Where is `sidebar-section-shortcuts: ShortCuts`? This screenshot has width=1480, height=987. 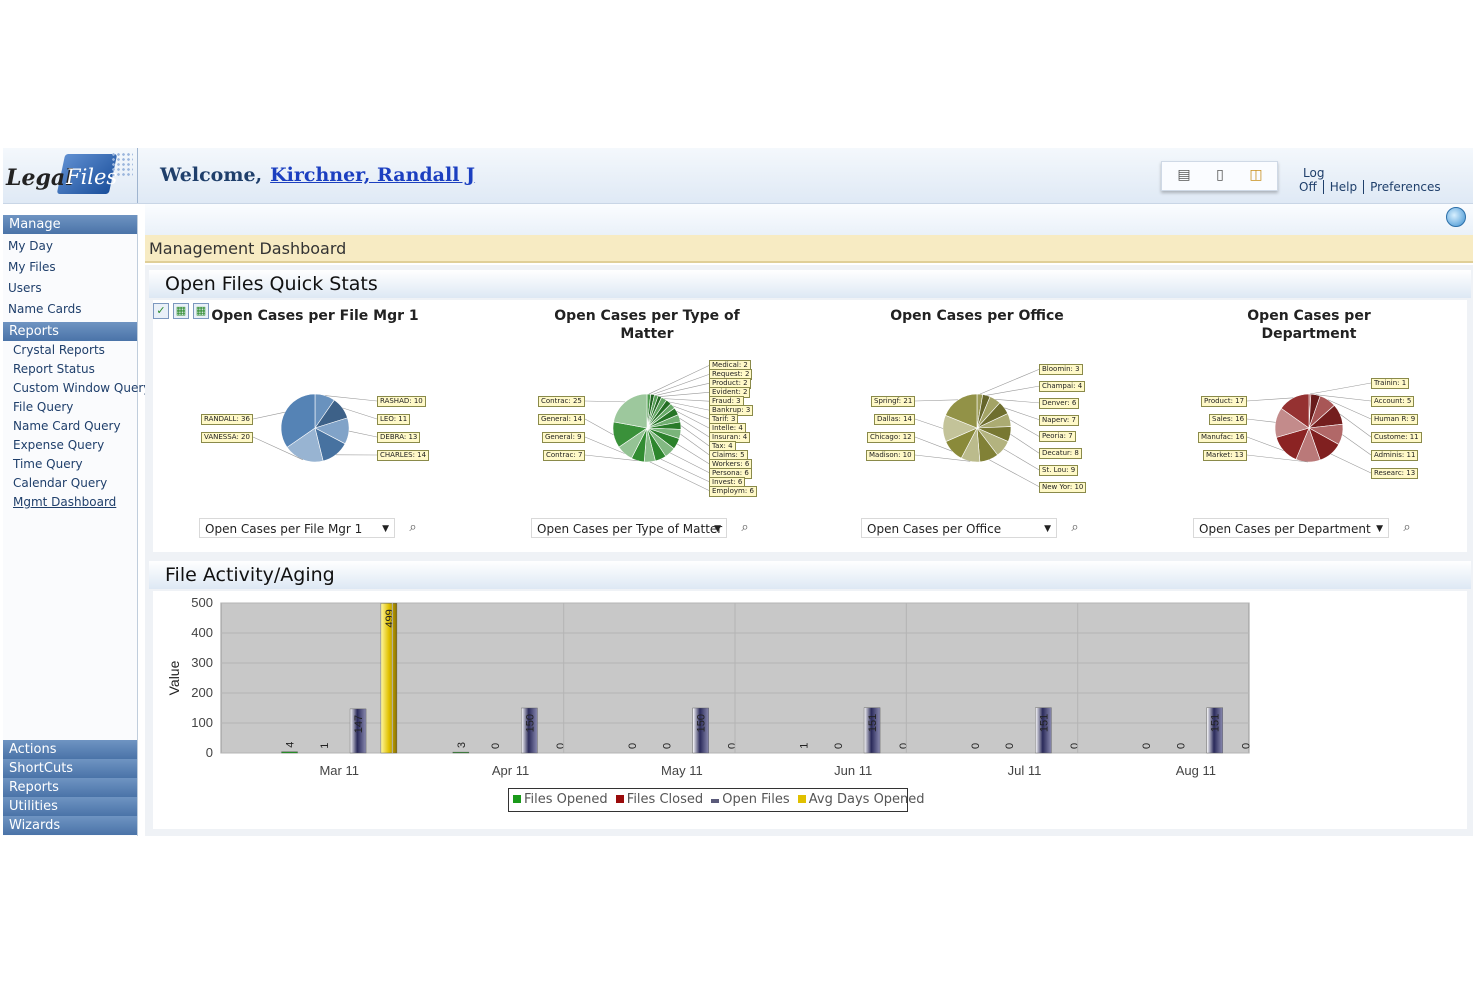
sidebar-section-shortcuts: ShortCuts is located at coordinates (70, 768).